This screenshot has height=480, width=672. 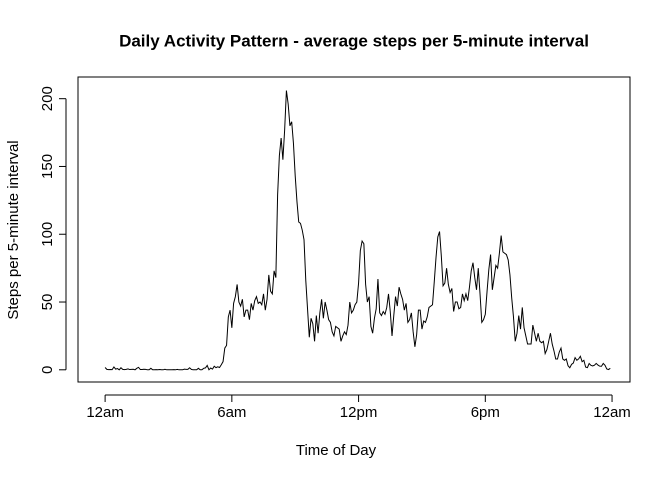 I want to click on x-tick-label: 6pm, so click(x=485, y=412).